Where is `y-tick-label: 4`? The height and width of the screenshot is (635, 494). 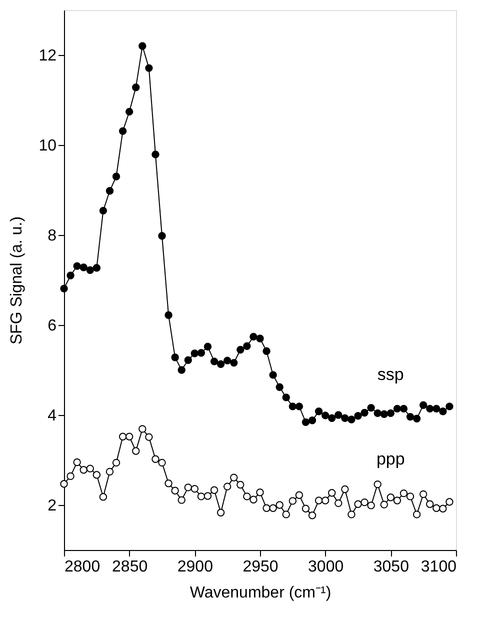 y-tick-label: 4 is located at coordinates (52, 416).